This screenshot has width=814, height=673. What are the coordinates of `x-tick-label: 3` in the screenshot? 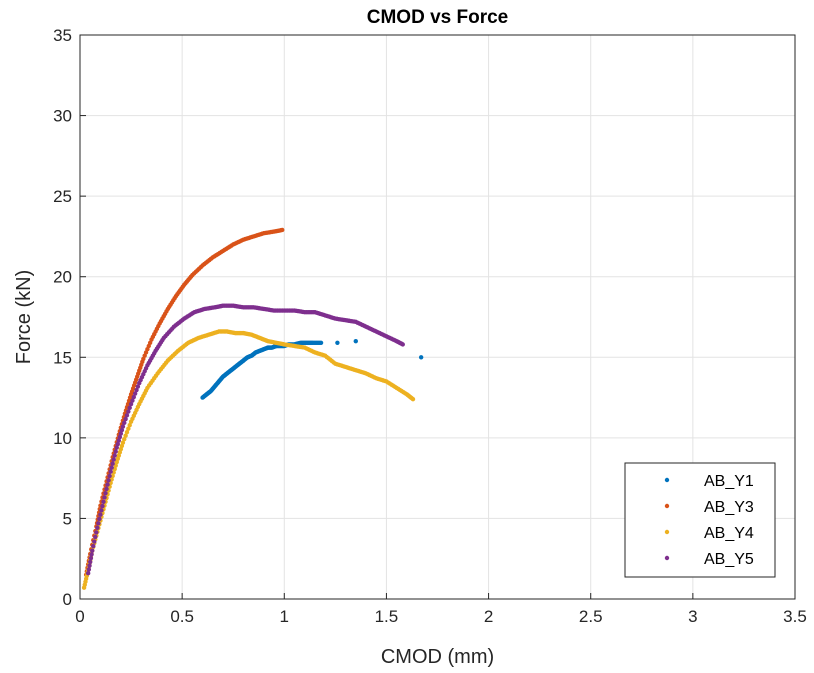 It's located at (692, 616).